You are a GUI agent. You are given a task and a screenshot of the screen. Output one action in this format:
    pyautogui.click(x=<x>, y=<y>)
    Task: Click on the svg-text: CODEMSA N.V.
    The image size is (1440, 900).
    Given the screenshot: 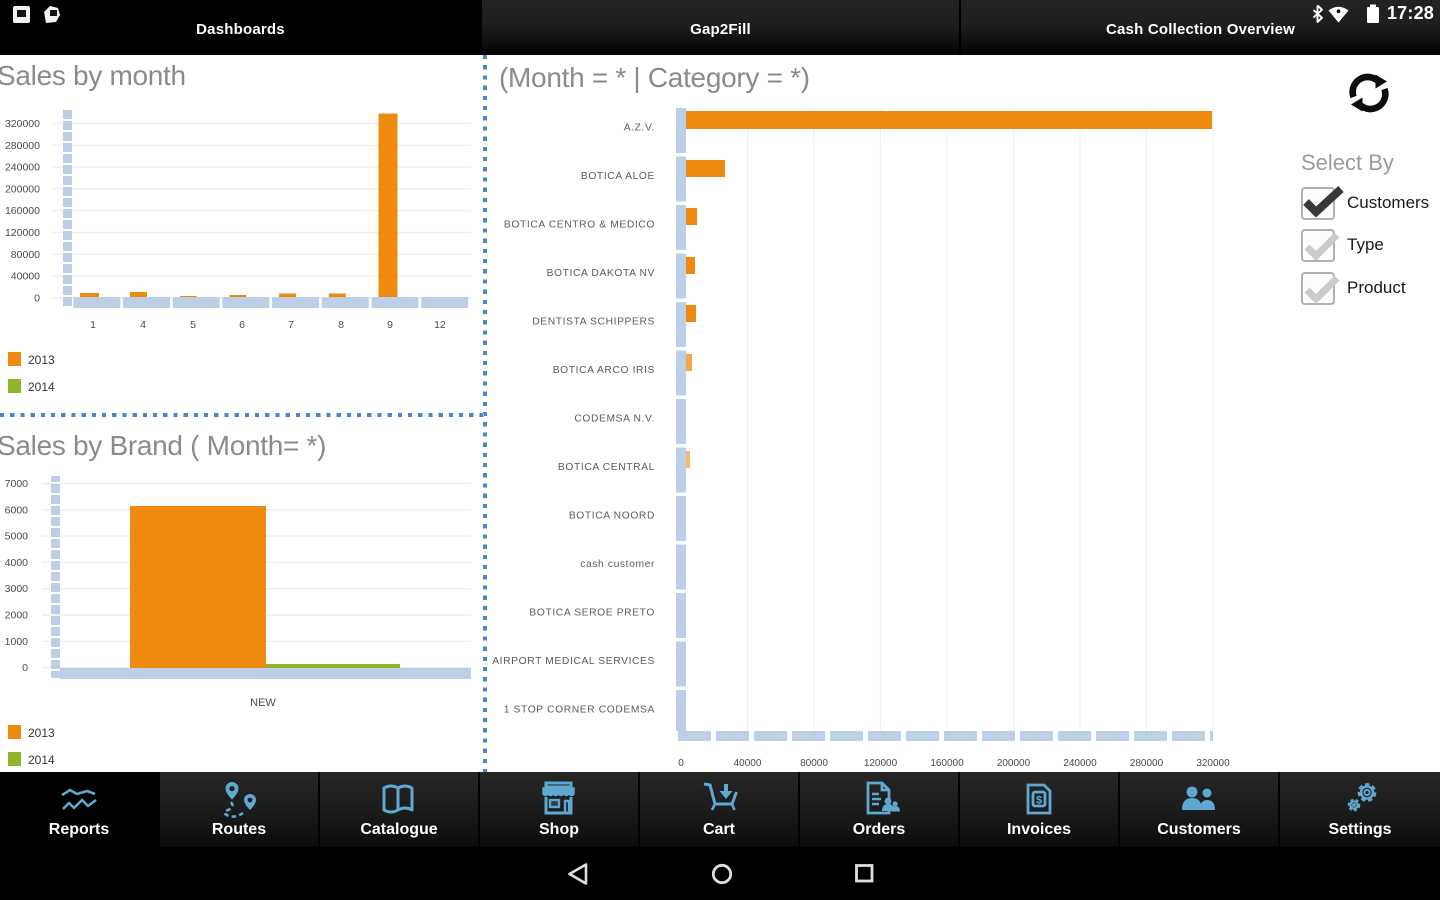 What is the action you would take?
    pyautogui.click(x=614, y=419)
    